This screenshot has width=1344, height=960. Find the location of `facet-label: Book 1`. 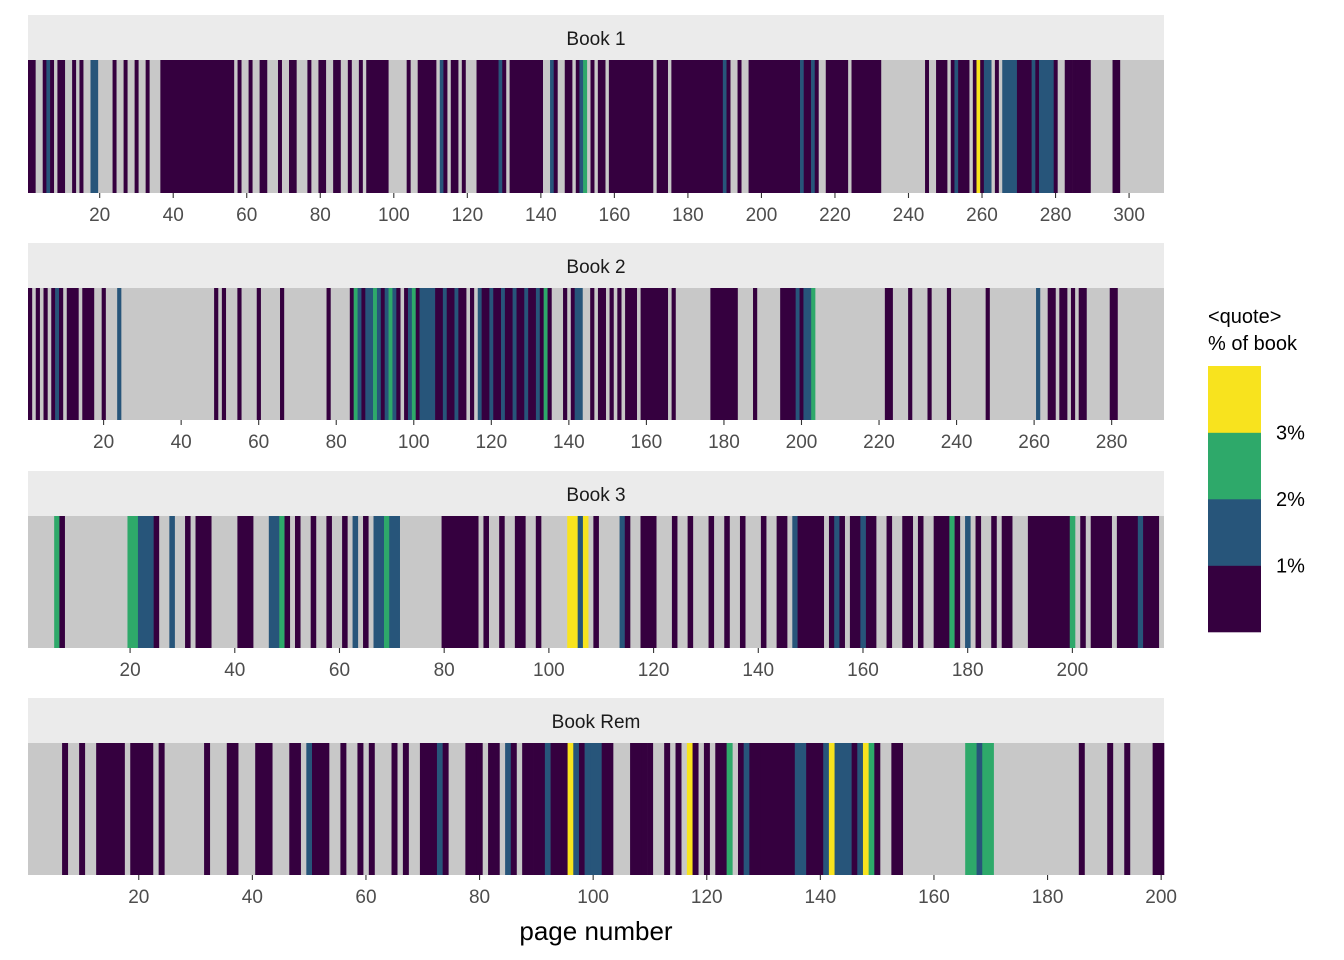

facet-label: Book 1 is located at coordinates (595, 39).